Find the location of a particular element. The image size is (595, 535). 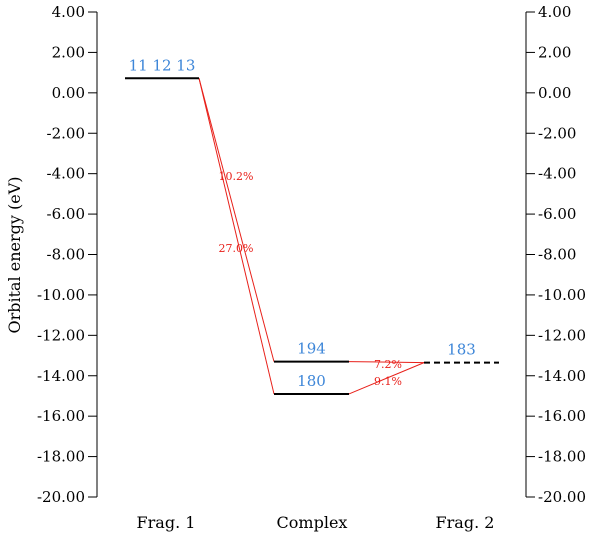

left-tick-label: -18.00 is located at coordinates (61, 457).